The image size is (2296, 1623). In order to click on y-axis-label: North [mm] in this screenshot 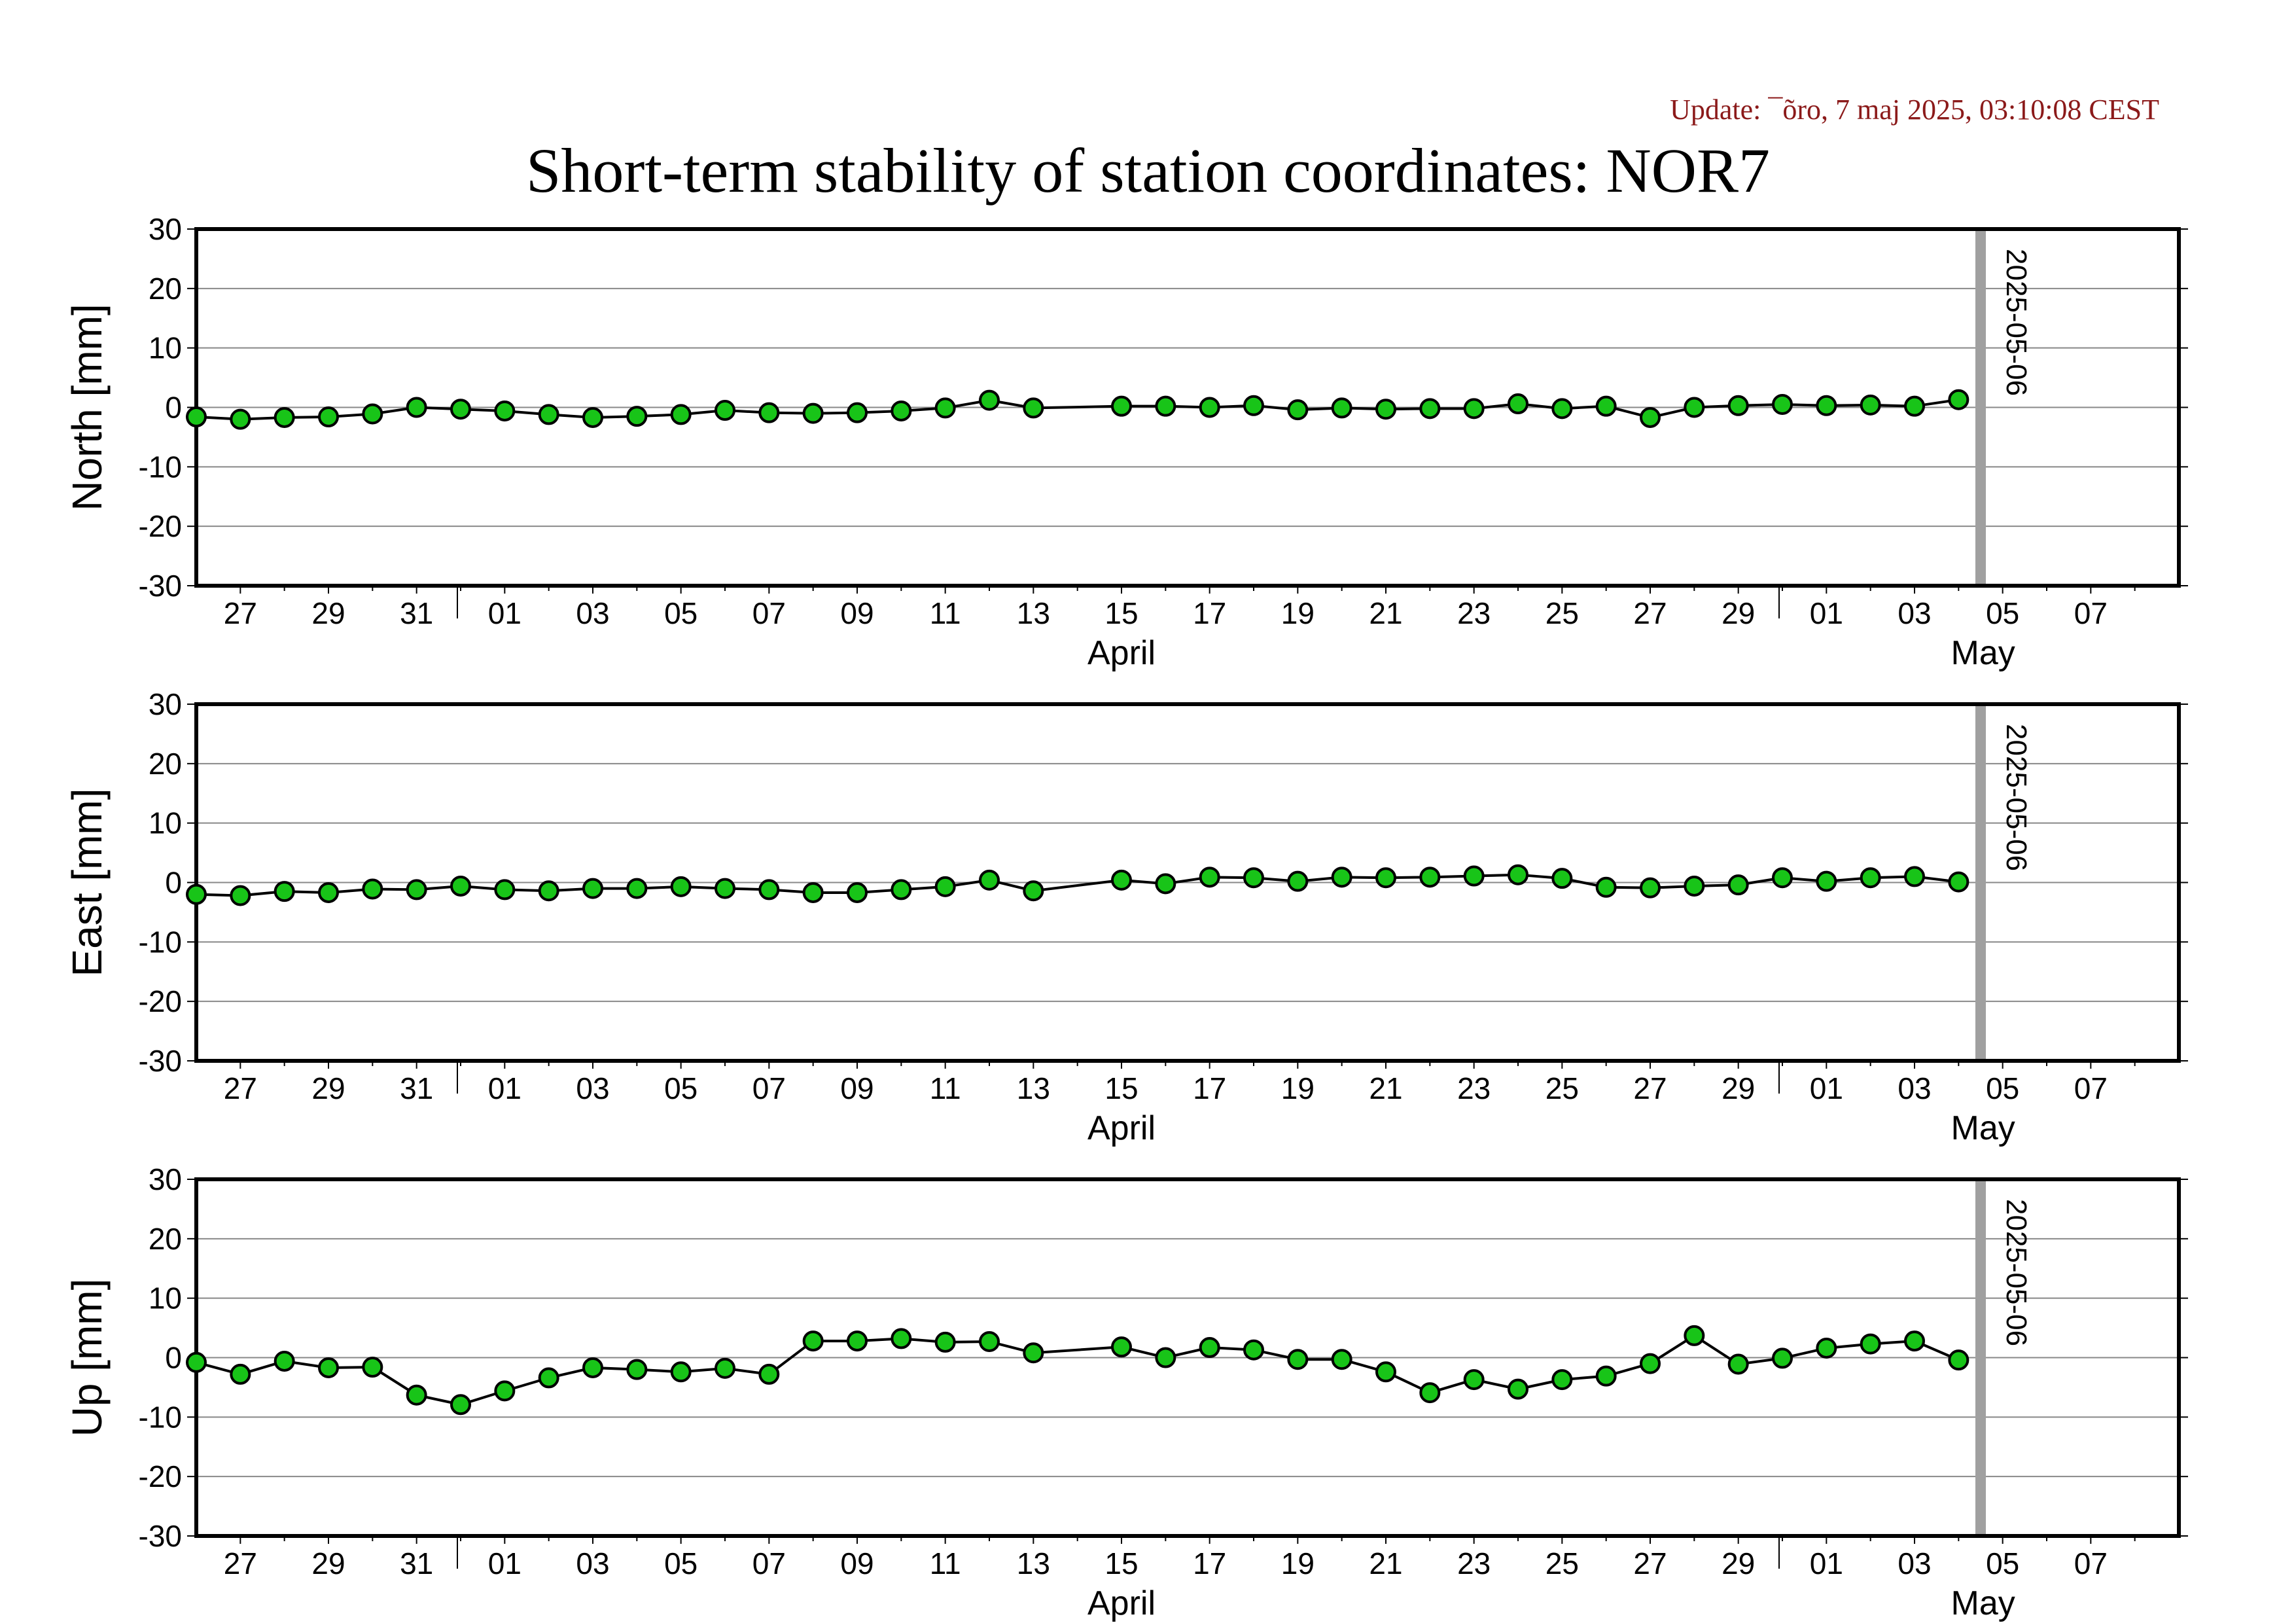, I will do `click(87, 407)`.